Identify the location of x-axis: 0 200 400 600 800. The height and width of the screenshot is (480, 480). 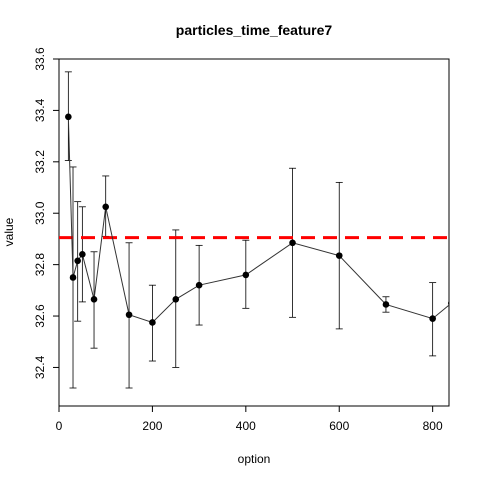
(249, 419).